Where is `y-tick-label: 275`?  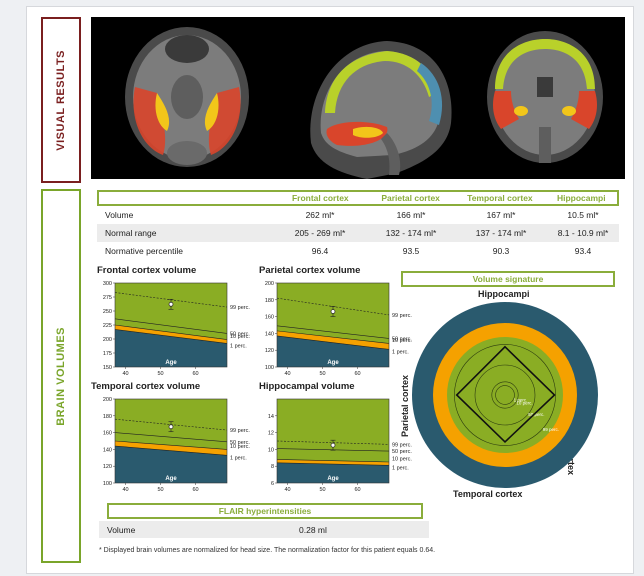
y-tick-label: 275 is located at coordinates (107, 298).